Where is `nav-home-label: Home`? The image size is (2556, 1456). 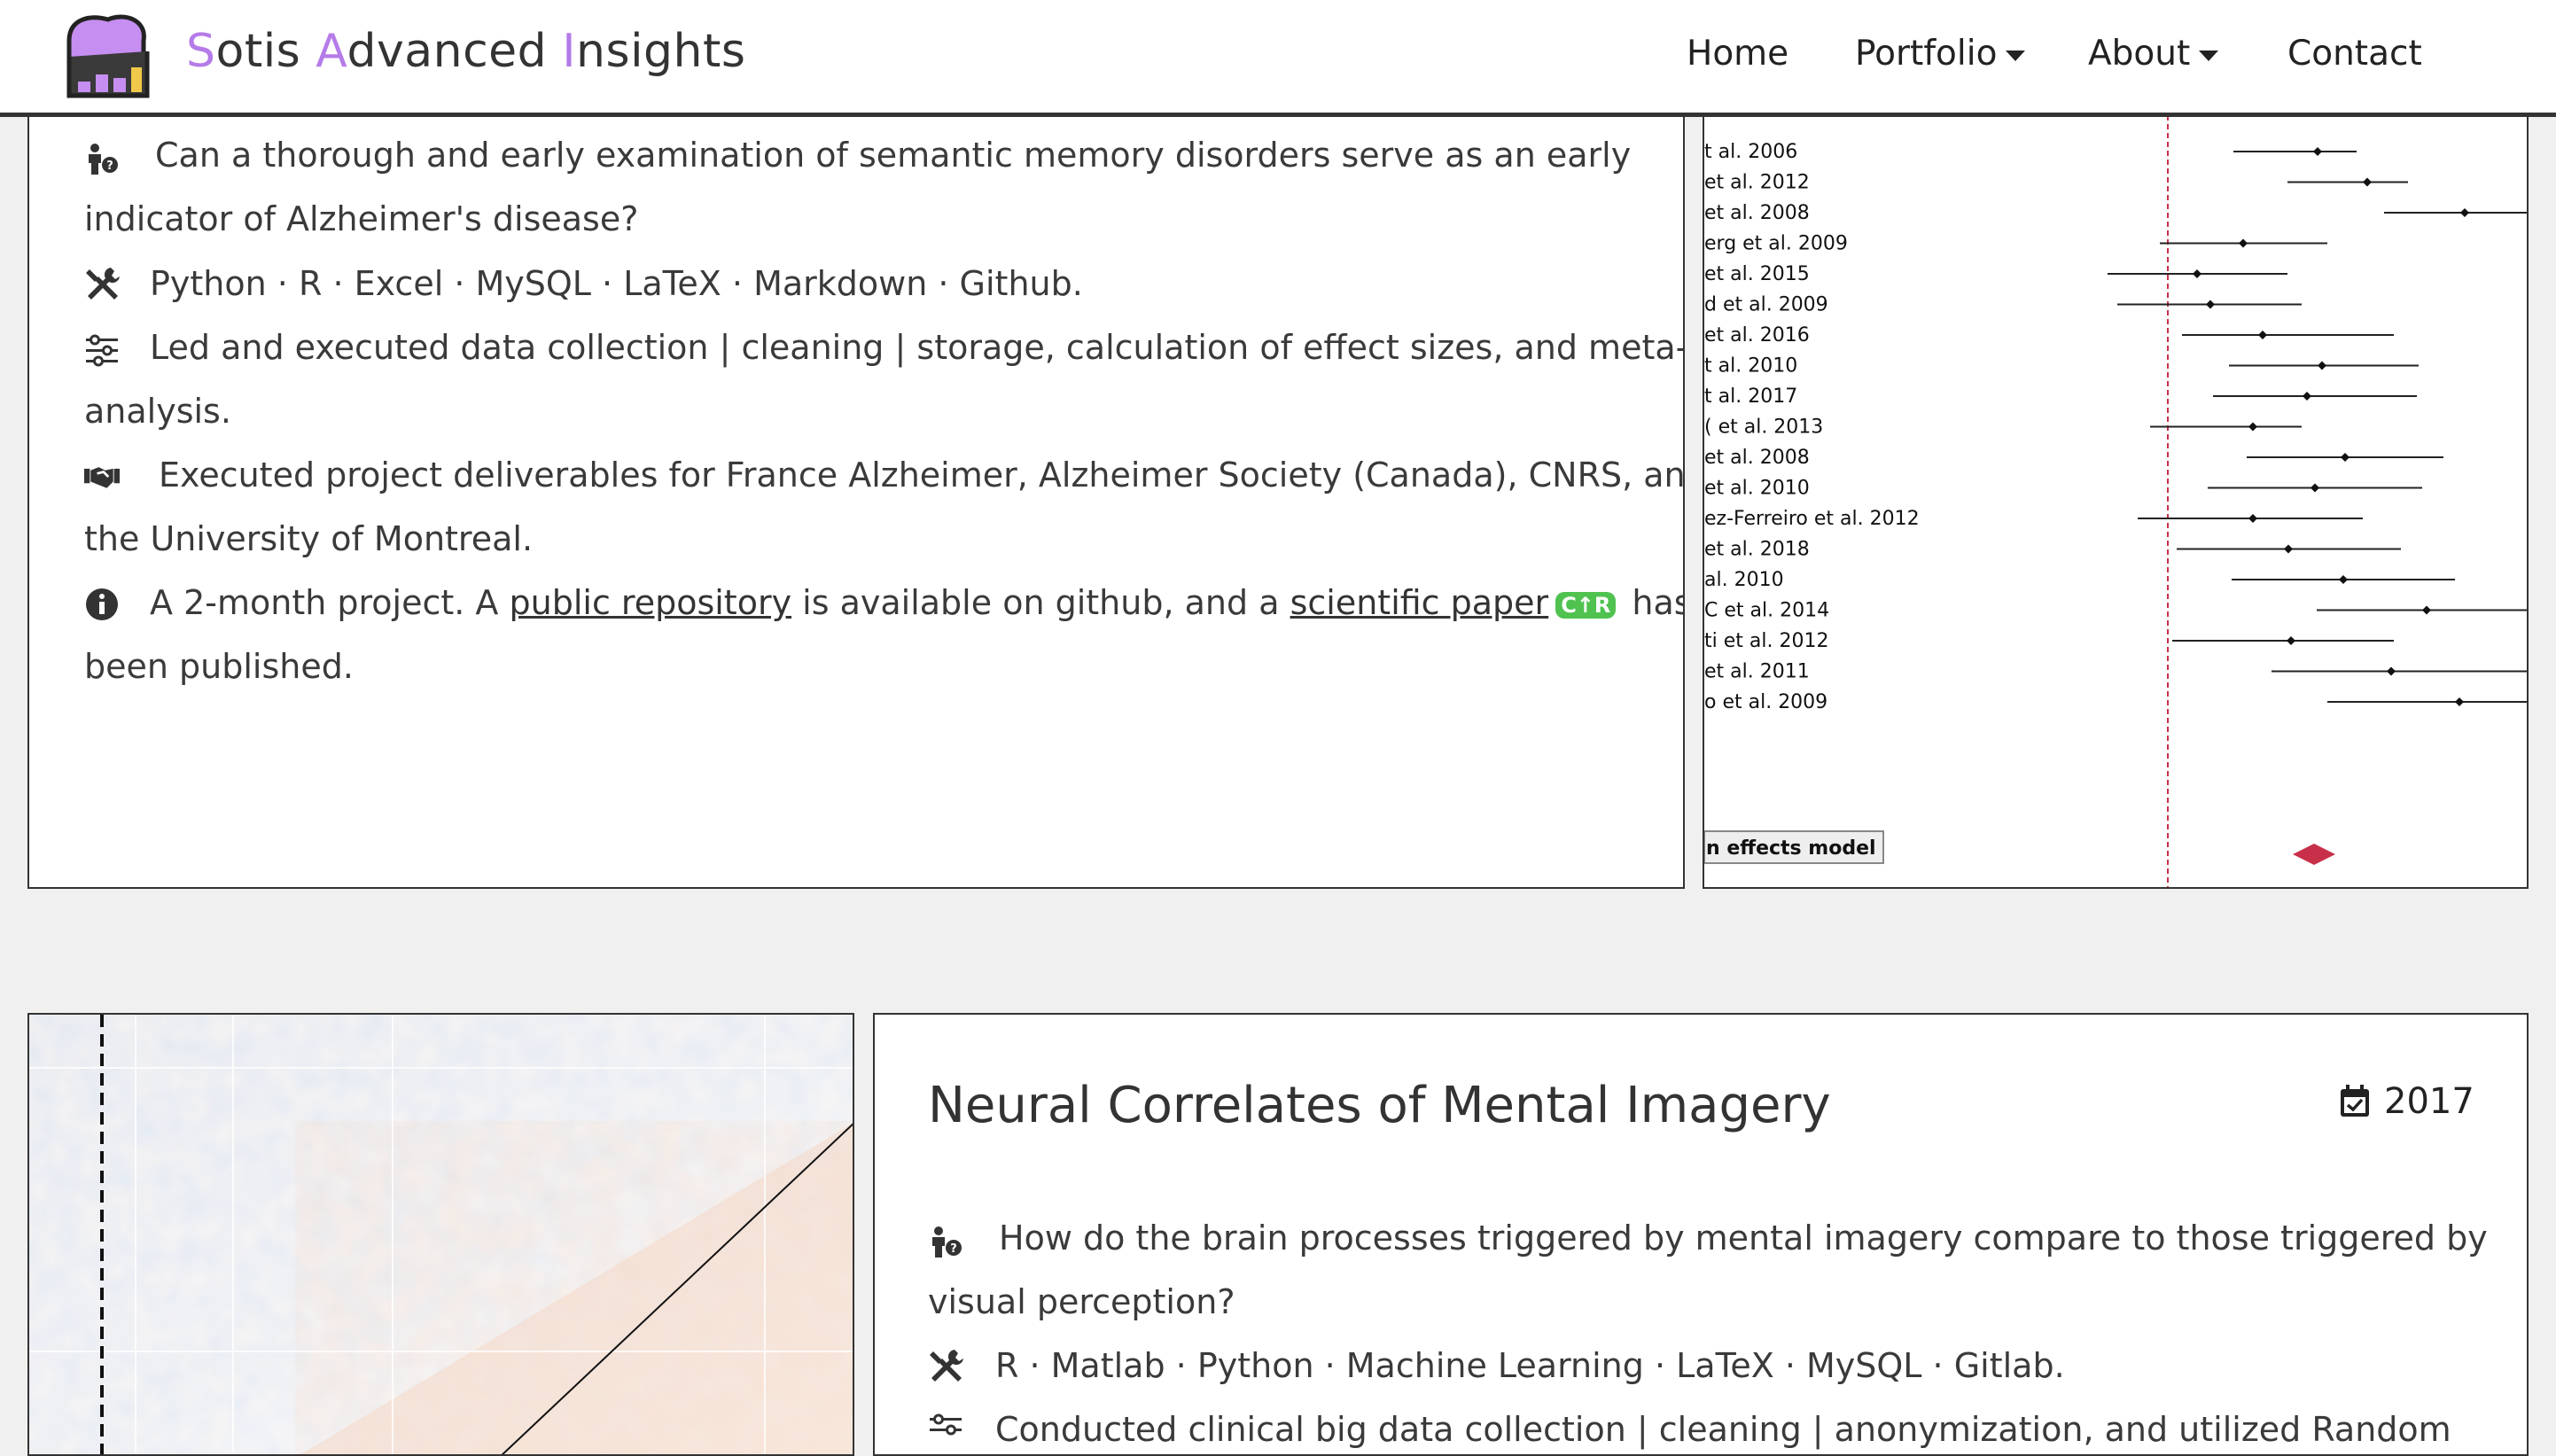
nav-home-label: Home is located at coordinates (1738, 54).